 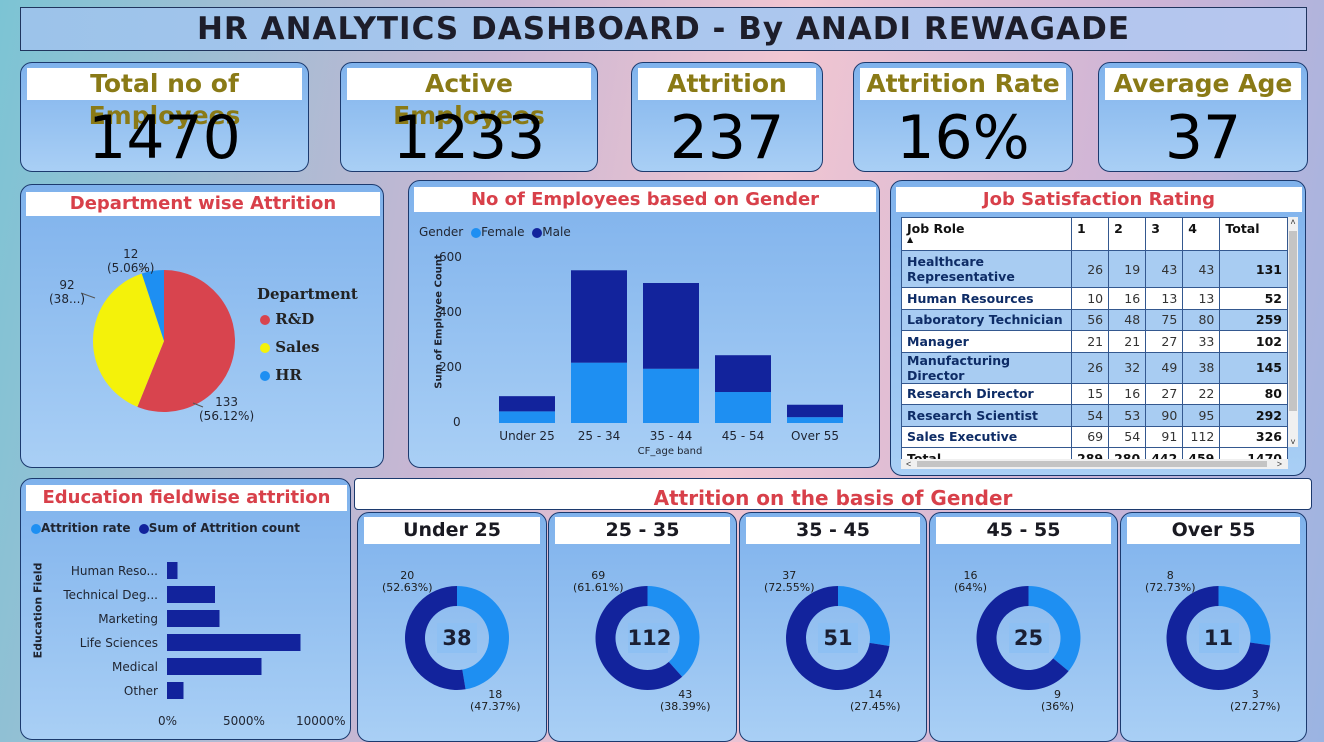 What do you see at coordinates (986, 415) in the screenshot?
I see `cell-job-role: Research Scientist` at bounding box center [986, 415].